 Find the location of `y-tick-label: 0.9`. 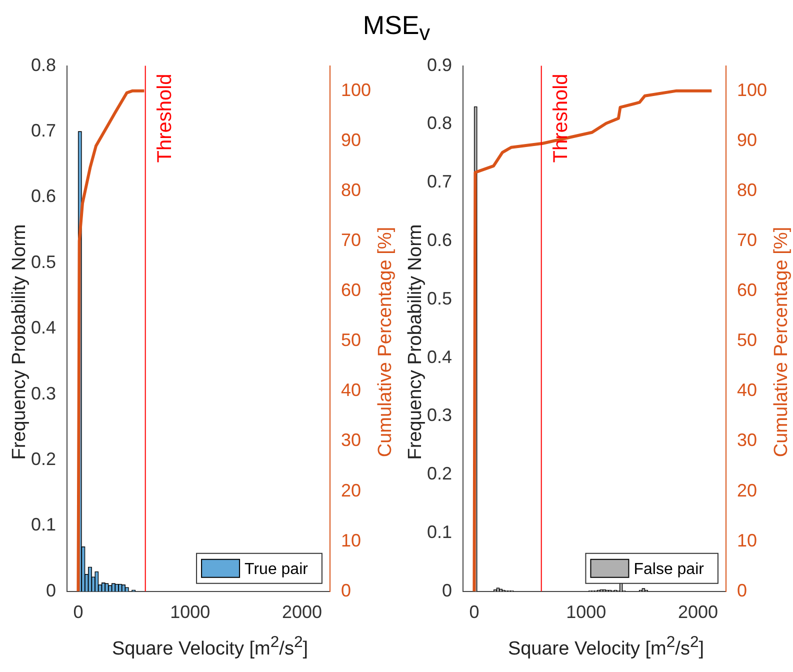

y-tick-label: 0.9 is located at coordinates (439, 64).